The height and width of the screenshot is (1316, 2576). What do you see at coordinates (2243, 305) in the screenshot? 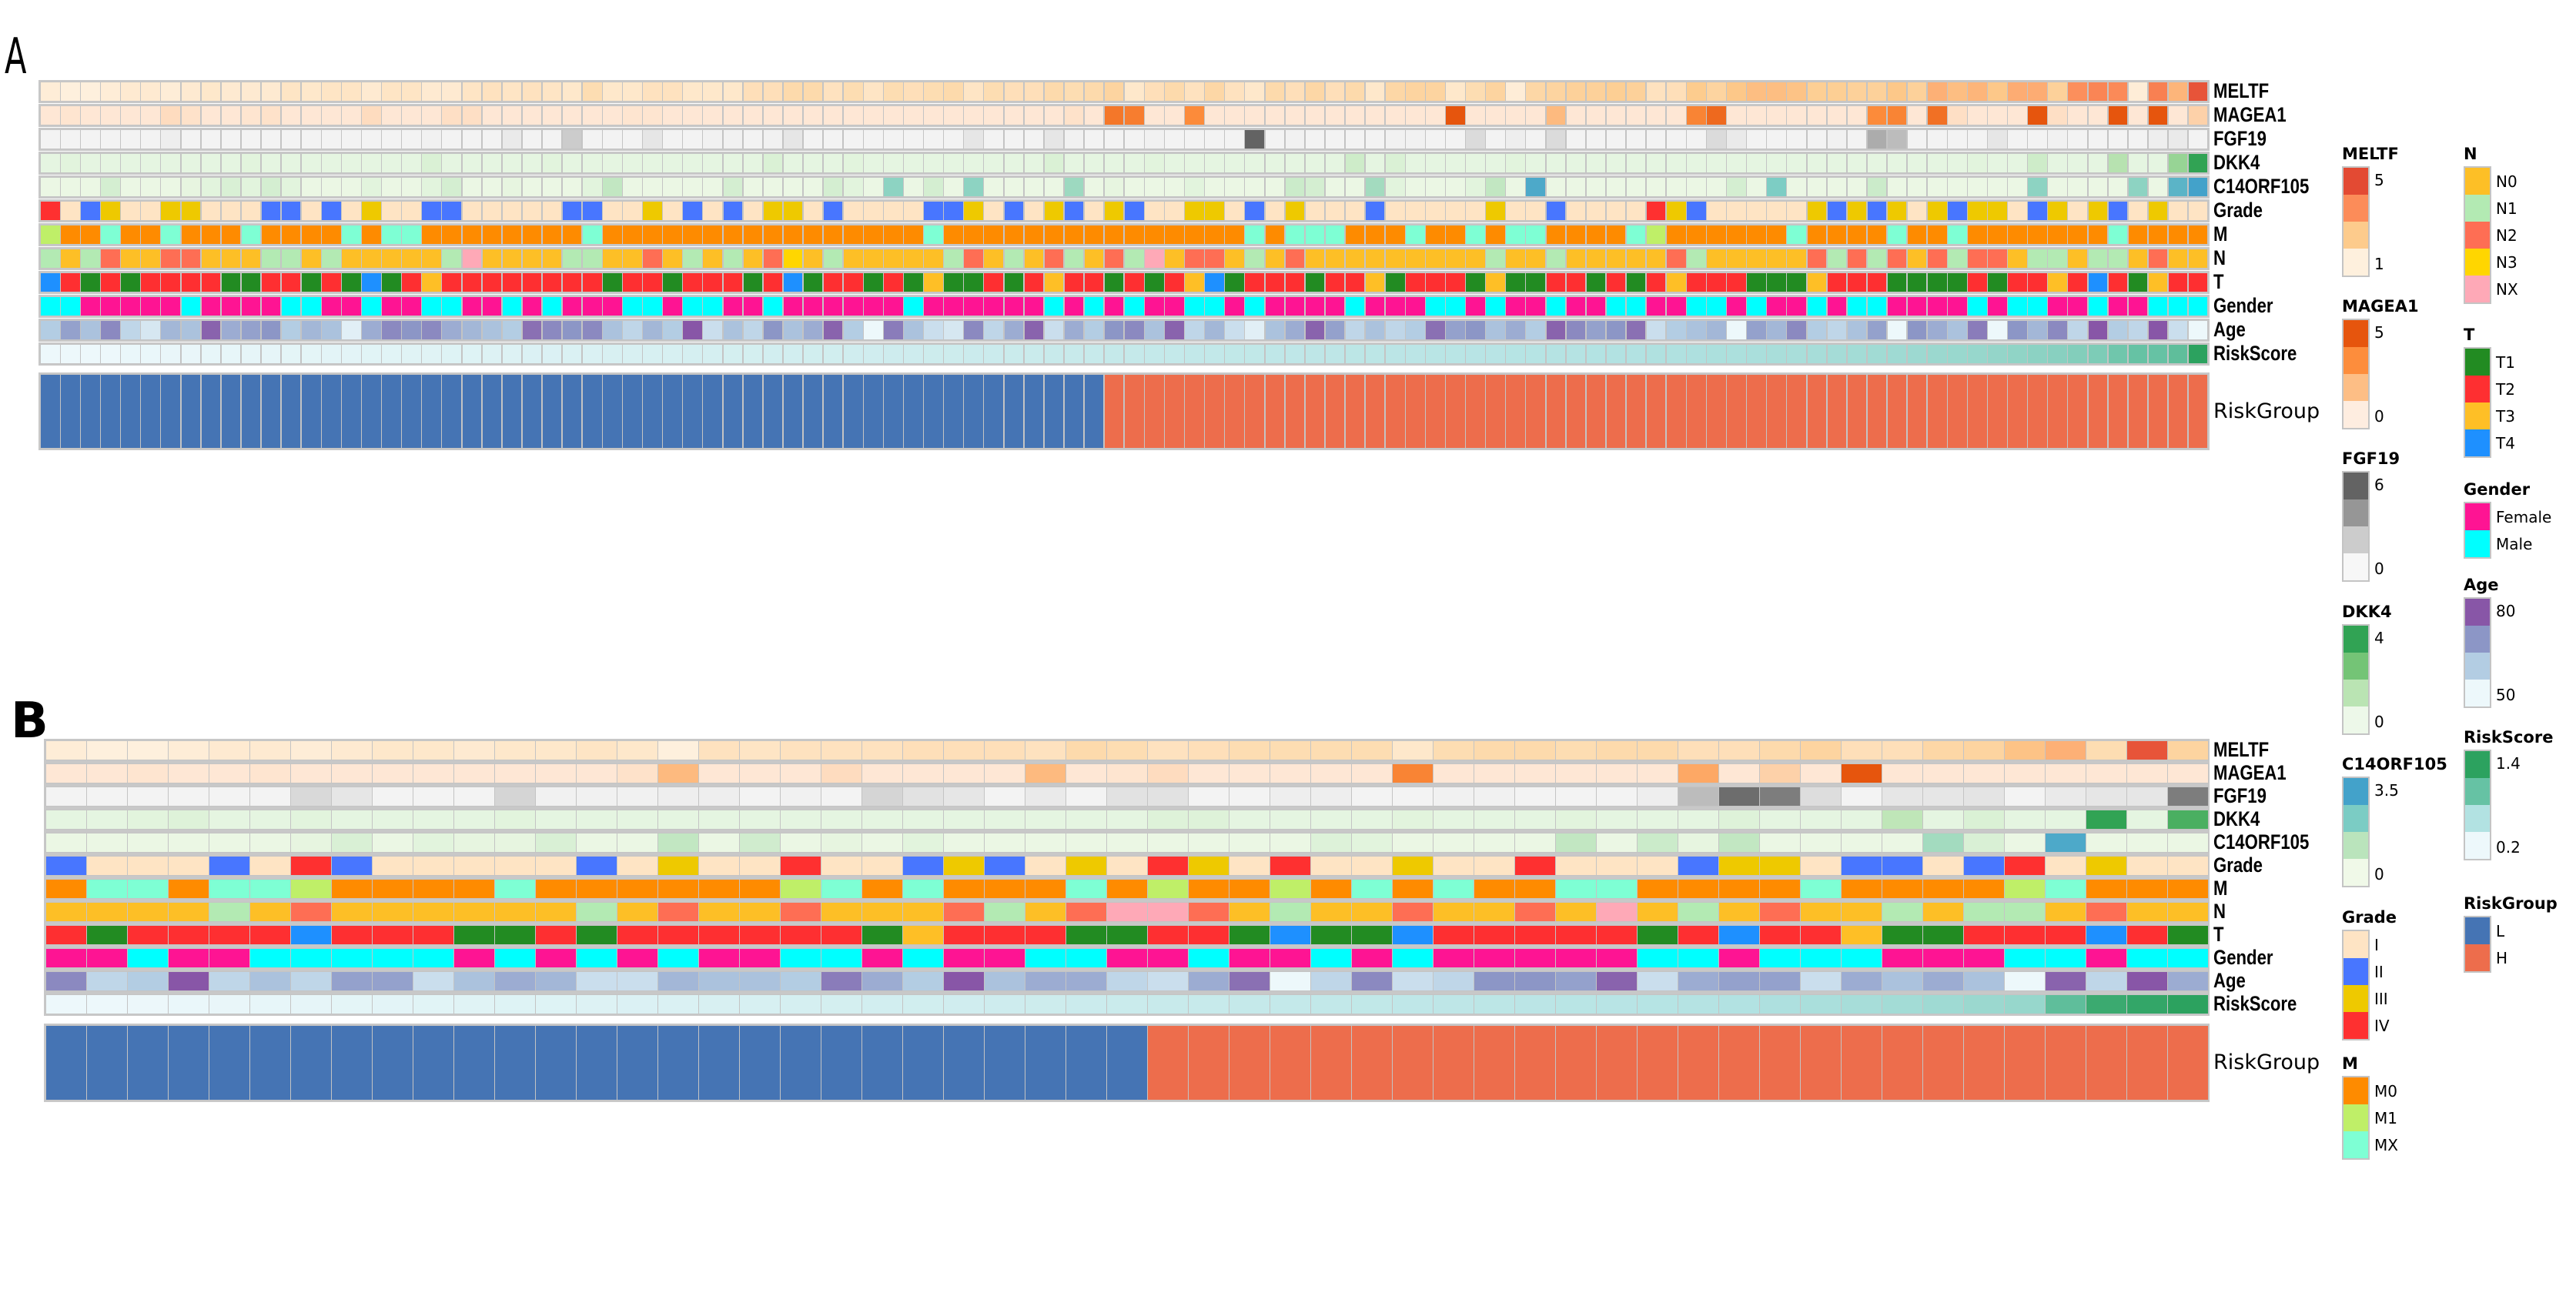
I see `row-label-gender: Gender` at bounding box center [2243, 305].